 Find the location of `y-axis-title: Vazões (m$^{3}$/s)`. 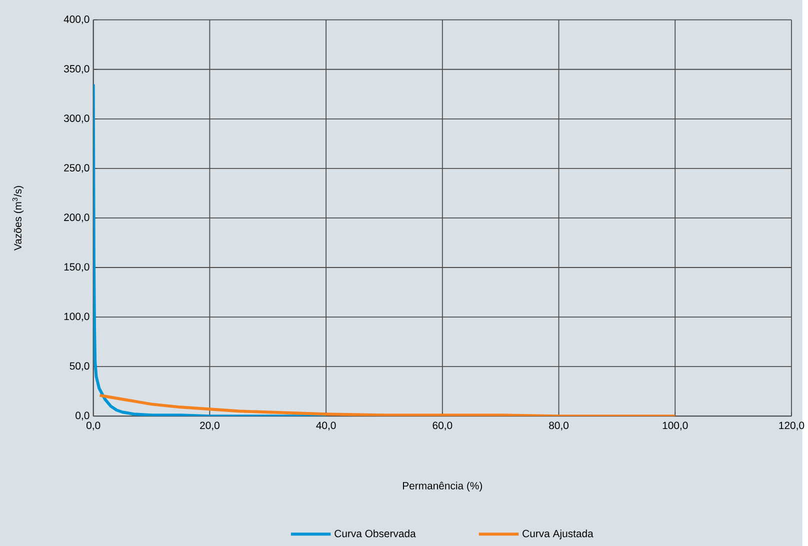

y-axis-title: Vazões (m$^{3}$/s) is located at coordinates (18, 218).